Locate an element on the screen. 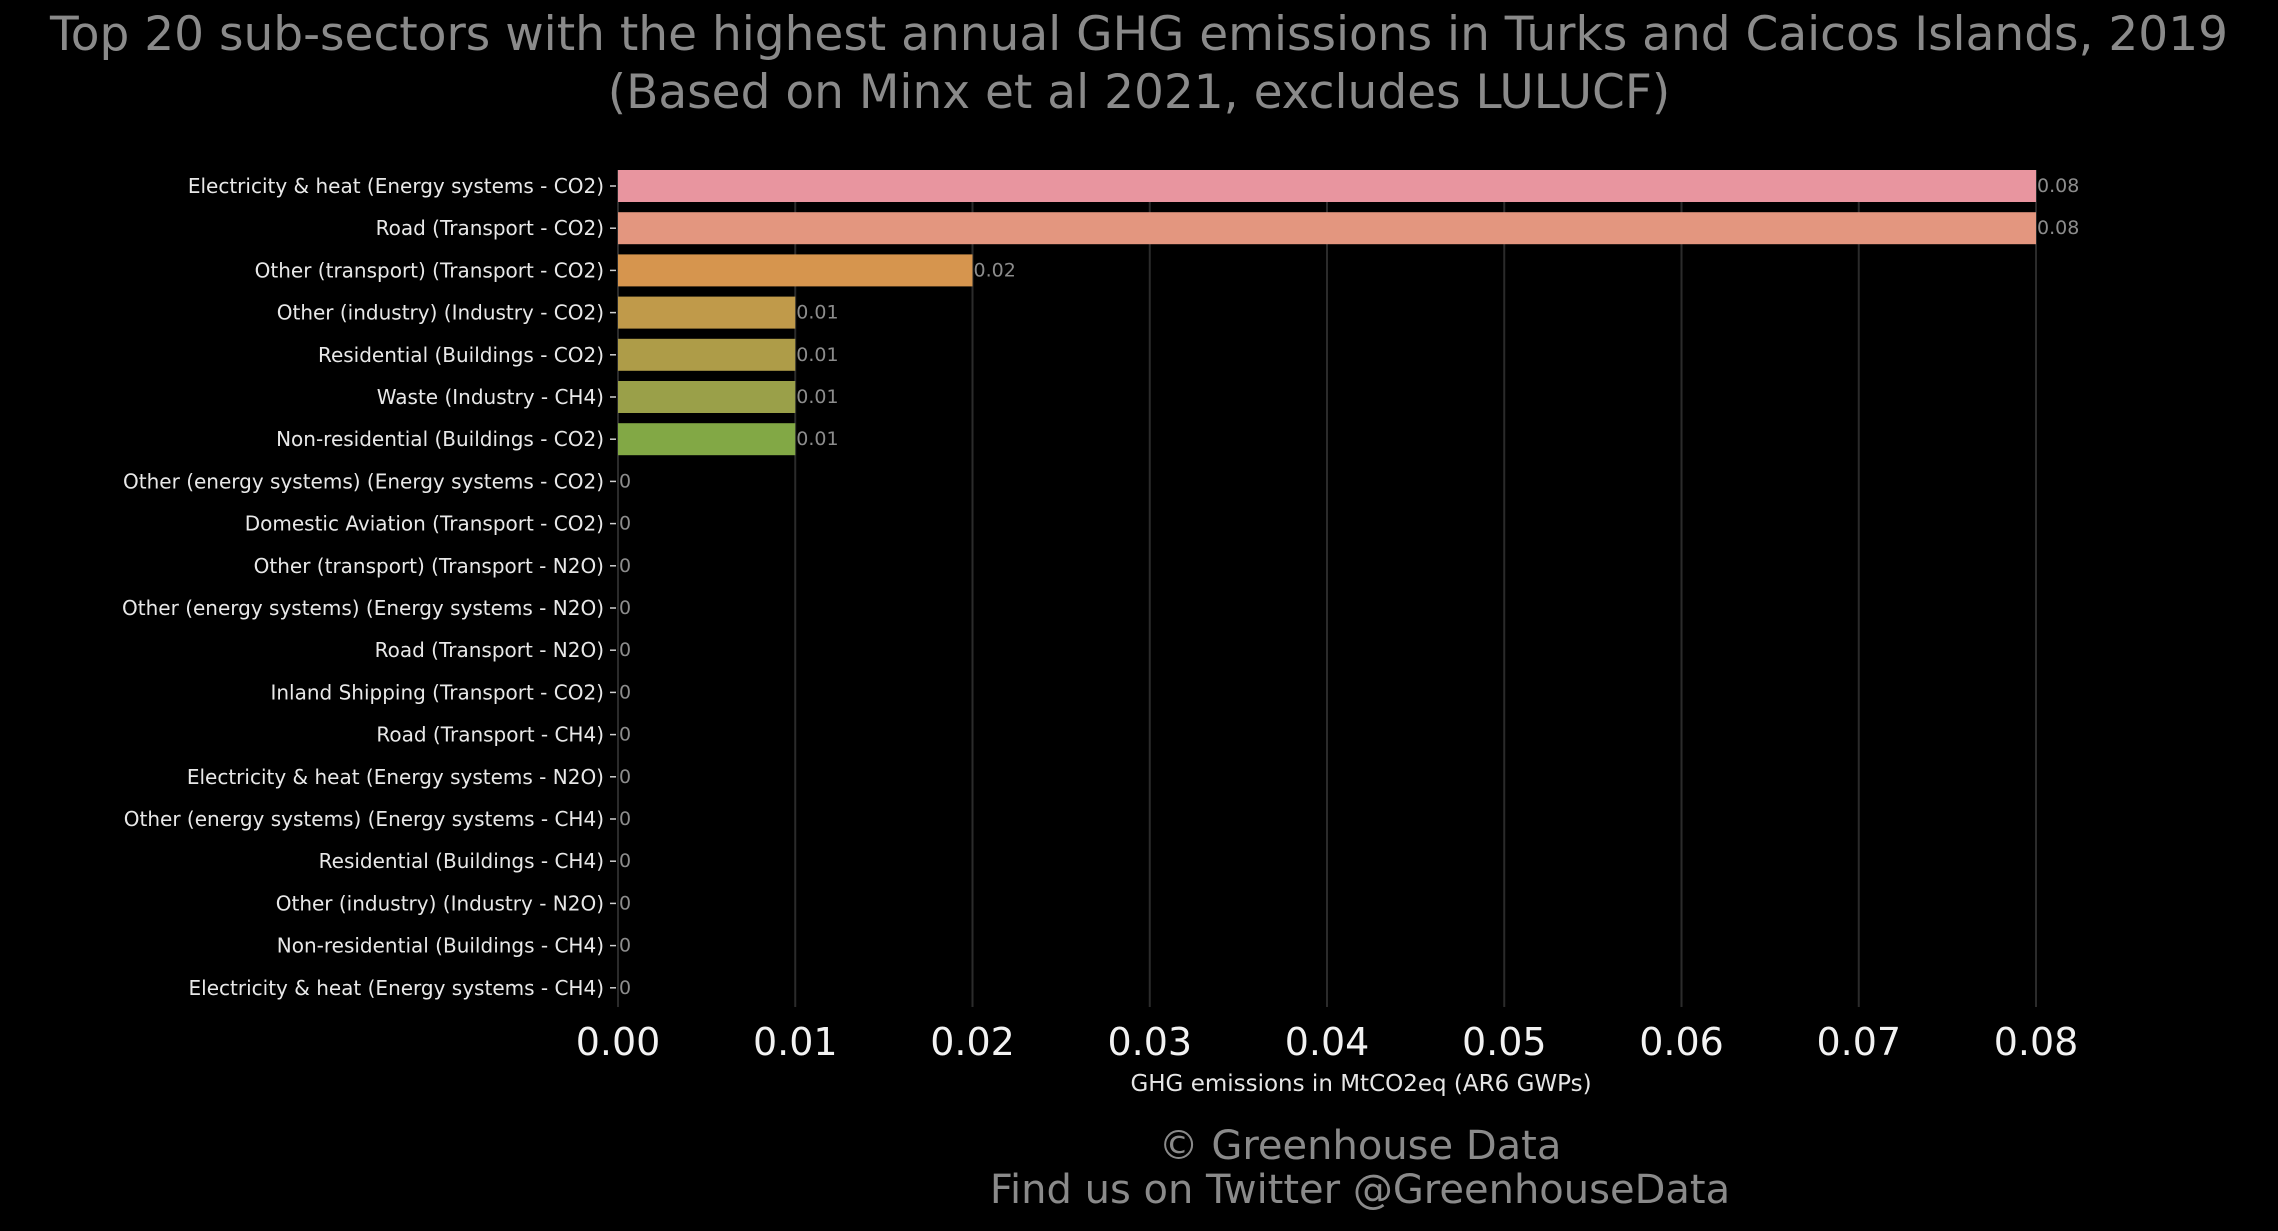 The image size is (2278, 1231). x-tick-label: 0.02 is located at coordinates (972, 1042).